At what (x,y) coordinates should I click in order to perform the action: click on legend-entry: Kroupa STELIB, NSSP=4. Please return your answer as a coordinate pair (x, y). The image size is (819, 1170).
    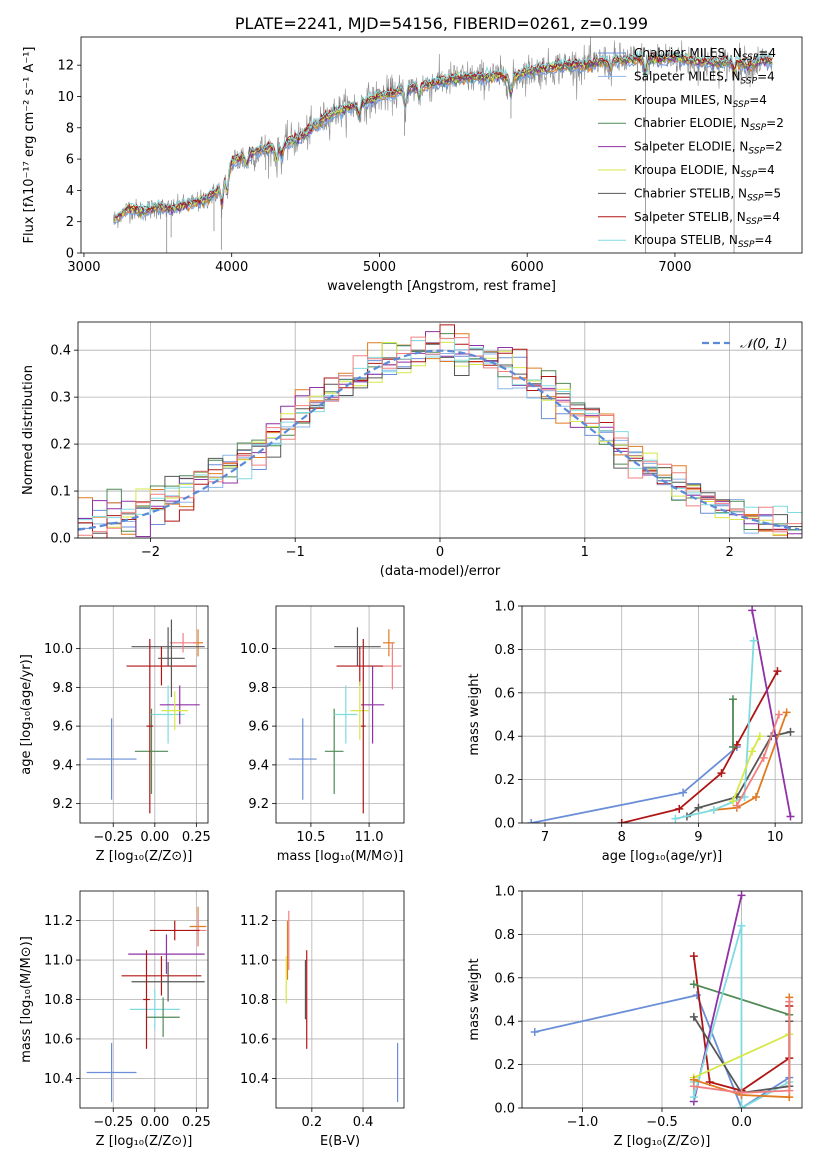
    Looking at the image, I should click on (703, 241).